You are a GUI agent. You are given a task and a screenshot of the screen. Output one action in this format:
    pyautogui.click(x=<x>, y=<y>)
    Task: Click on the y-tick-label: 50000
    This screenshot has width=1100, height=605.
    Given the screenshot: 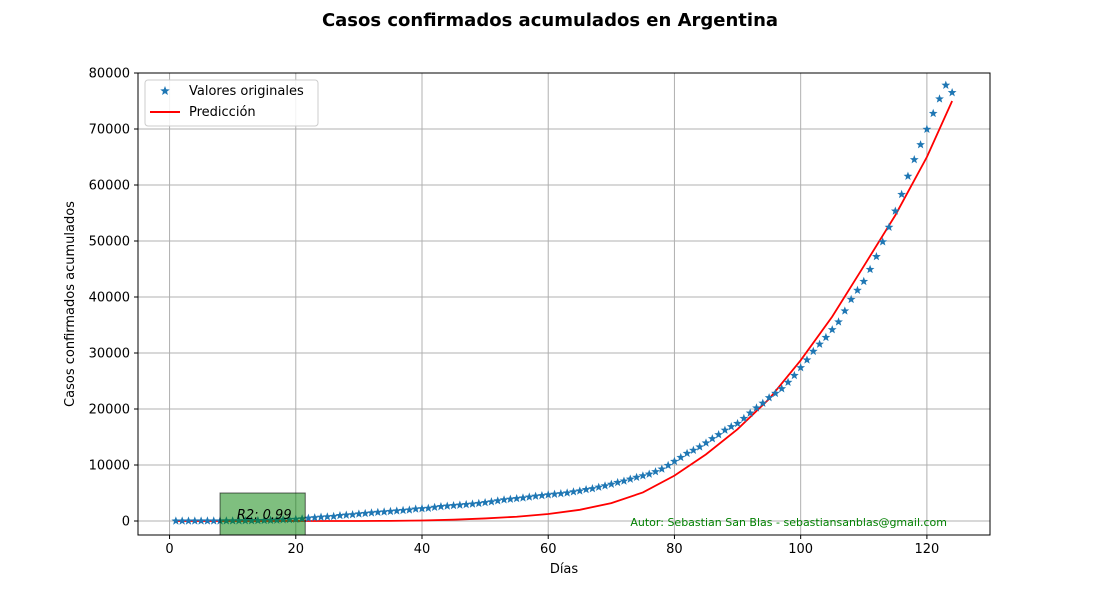 What is the action you would take?
    pyautogui.click(x=109, y=242)
    